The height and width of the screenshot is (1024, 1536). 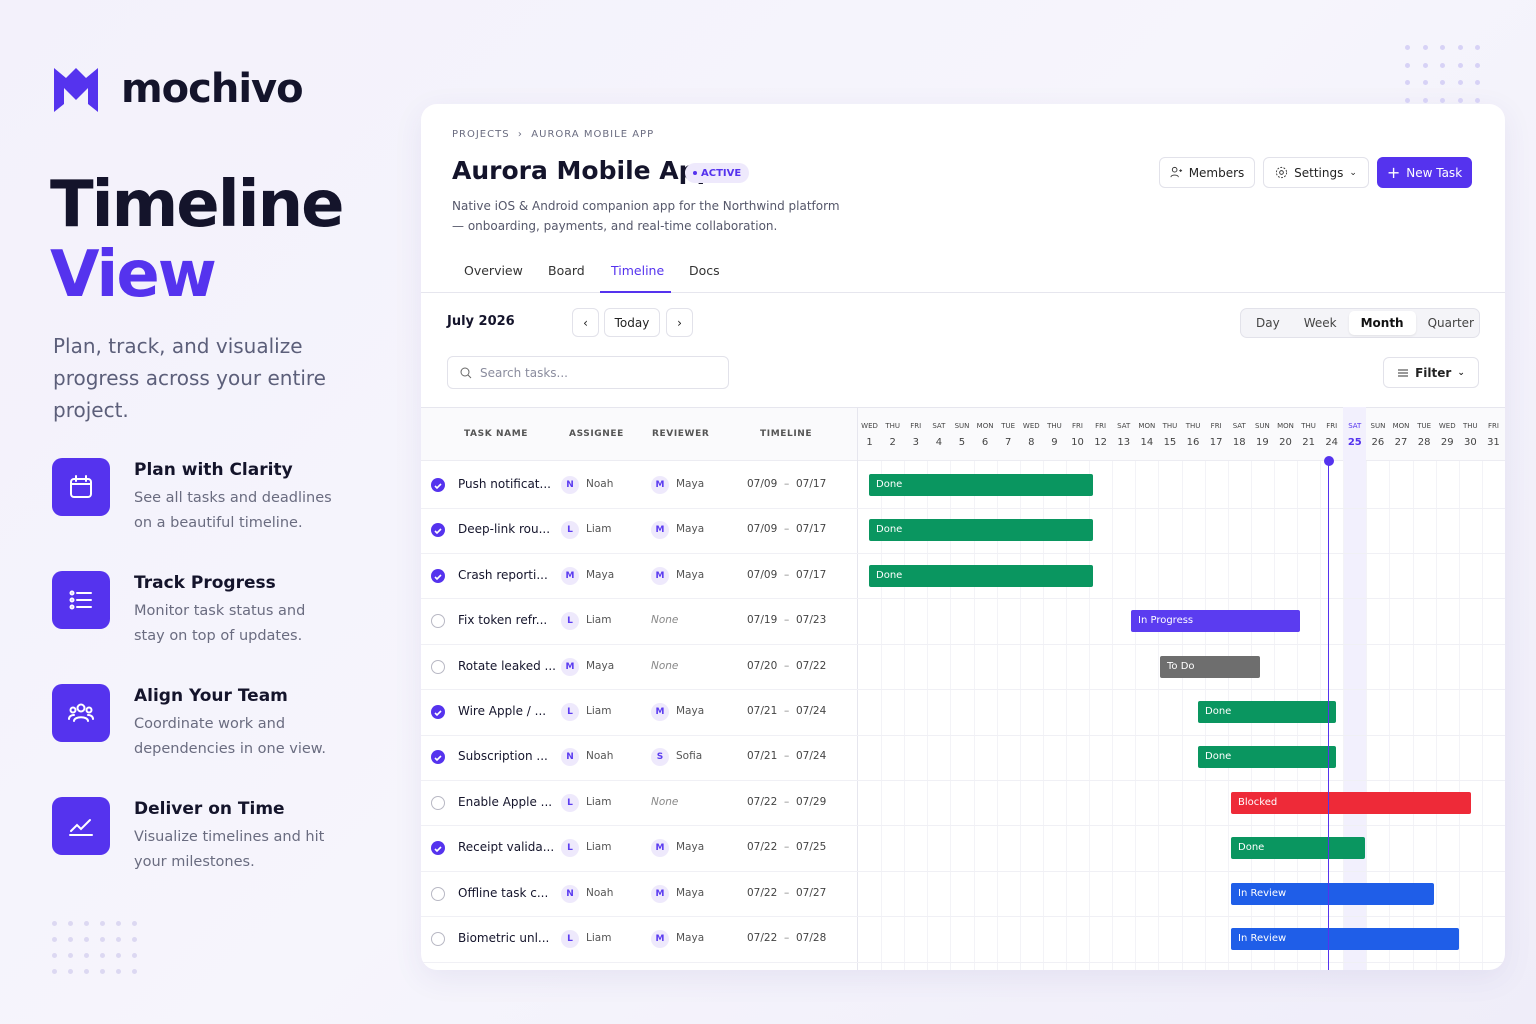 What do you see at coordinates (962, 442) in the screenshot?
I see `day-number: 5` at bounding box center [962, 442].